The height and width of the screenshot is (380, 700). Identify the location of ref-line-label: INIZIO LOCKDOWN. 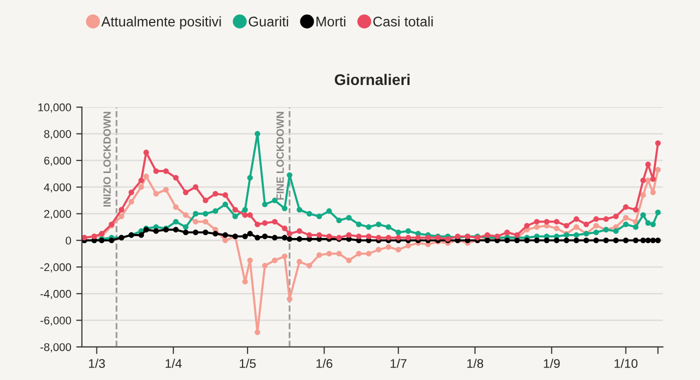
(107, 159).